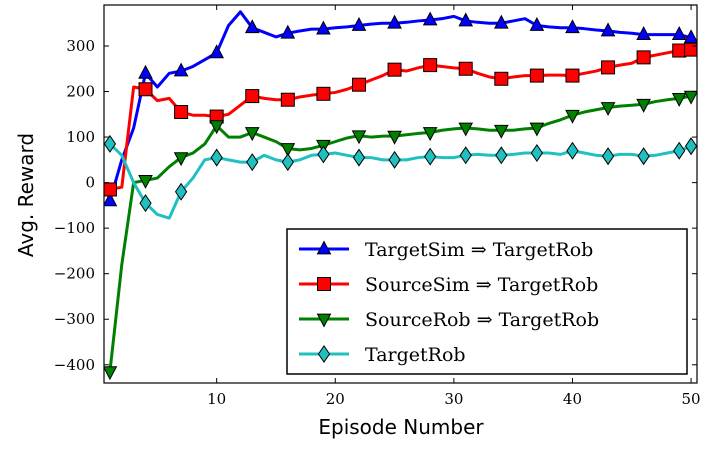 The image size is (717, 466). Describe the element at coordinates (453, 399) in the screenshot. I see `x-tick-label: 30` at that location.